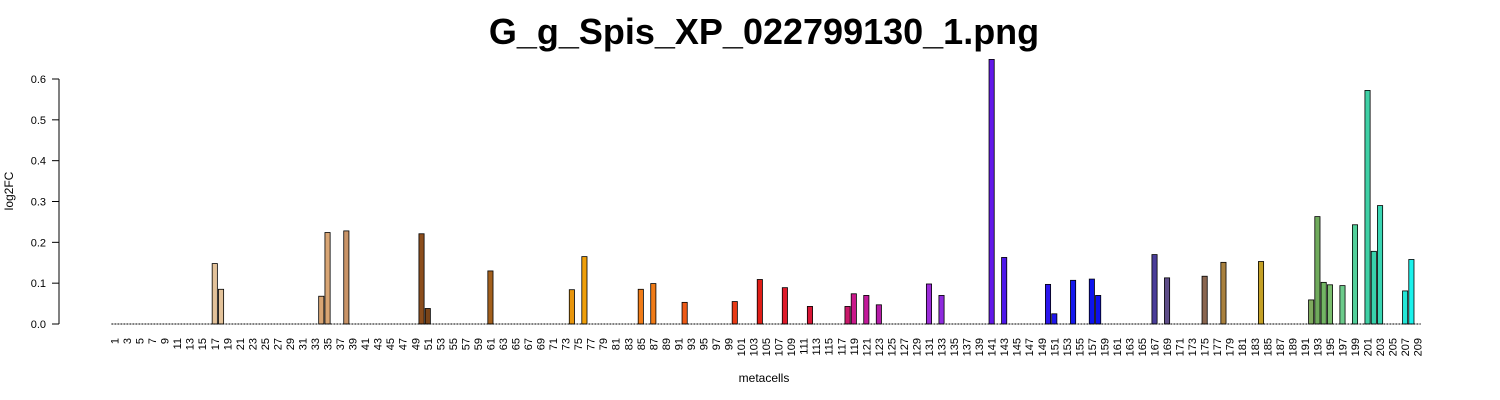 This screenshot has height=400, width=1500. What do you see at coordinates (692, 344) in the screenshot?
I see `x-tick-label: 93` at bounding box center [692, 344].